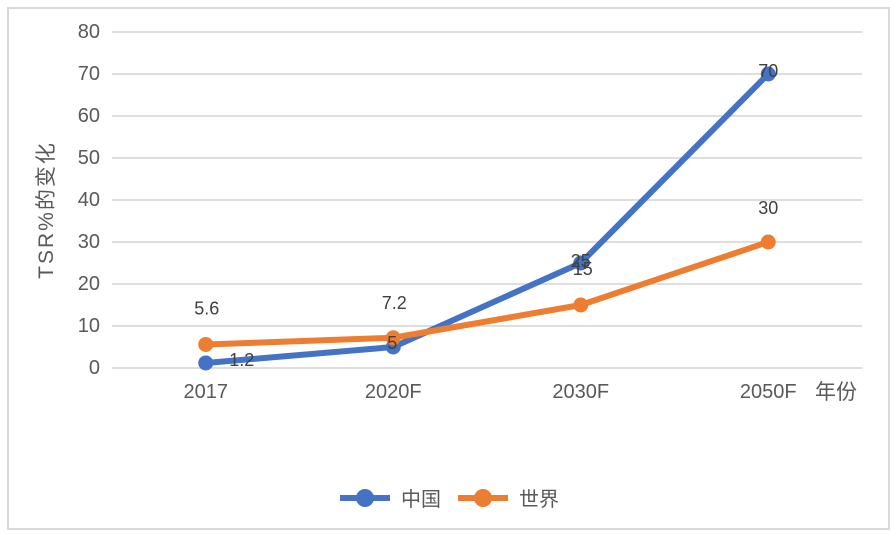 The image size is (896, 537). I want to click on legend-label: 中国, so click(421, 500).